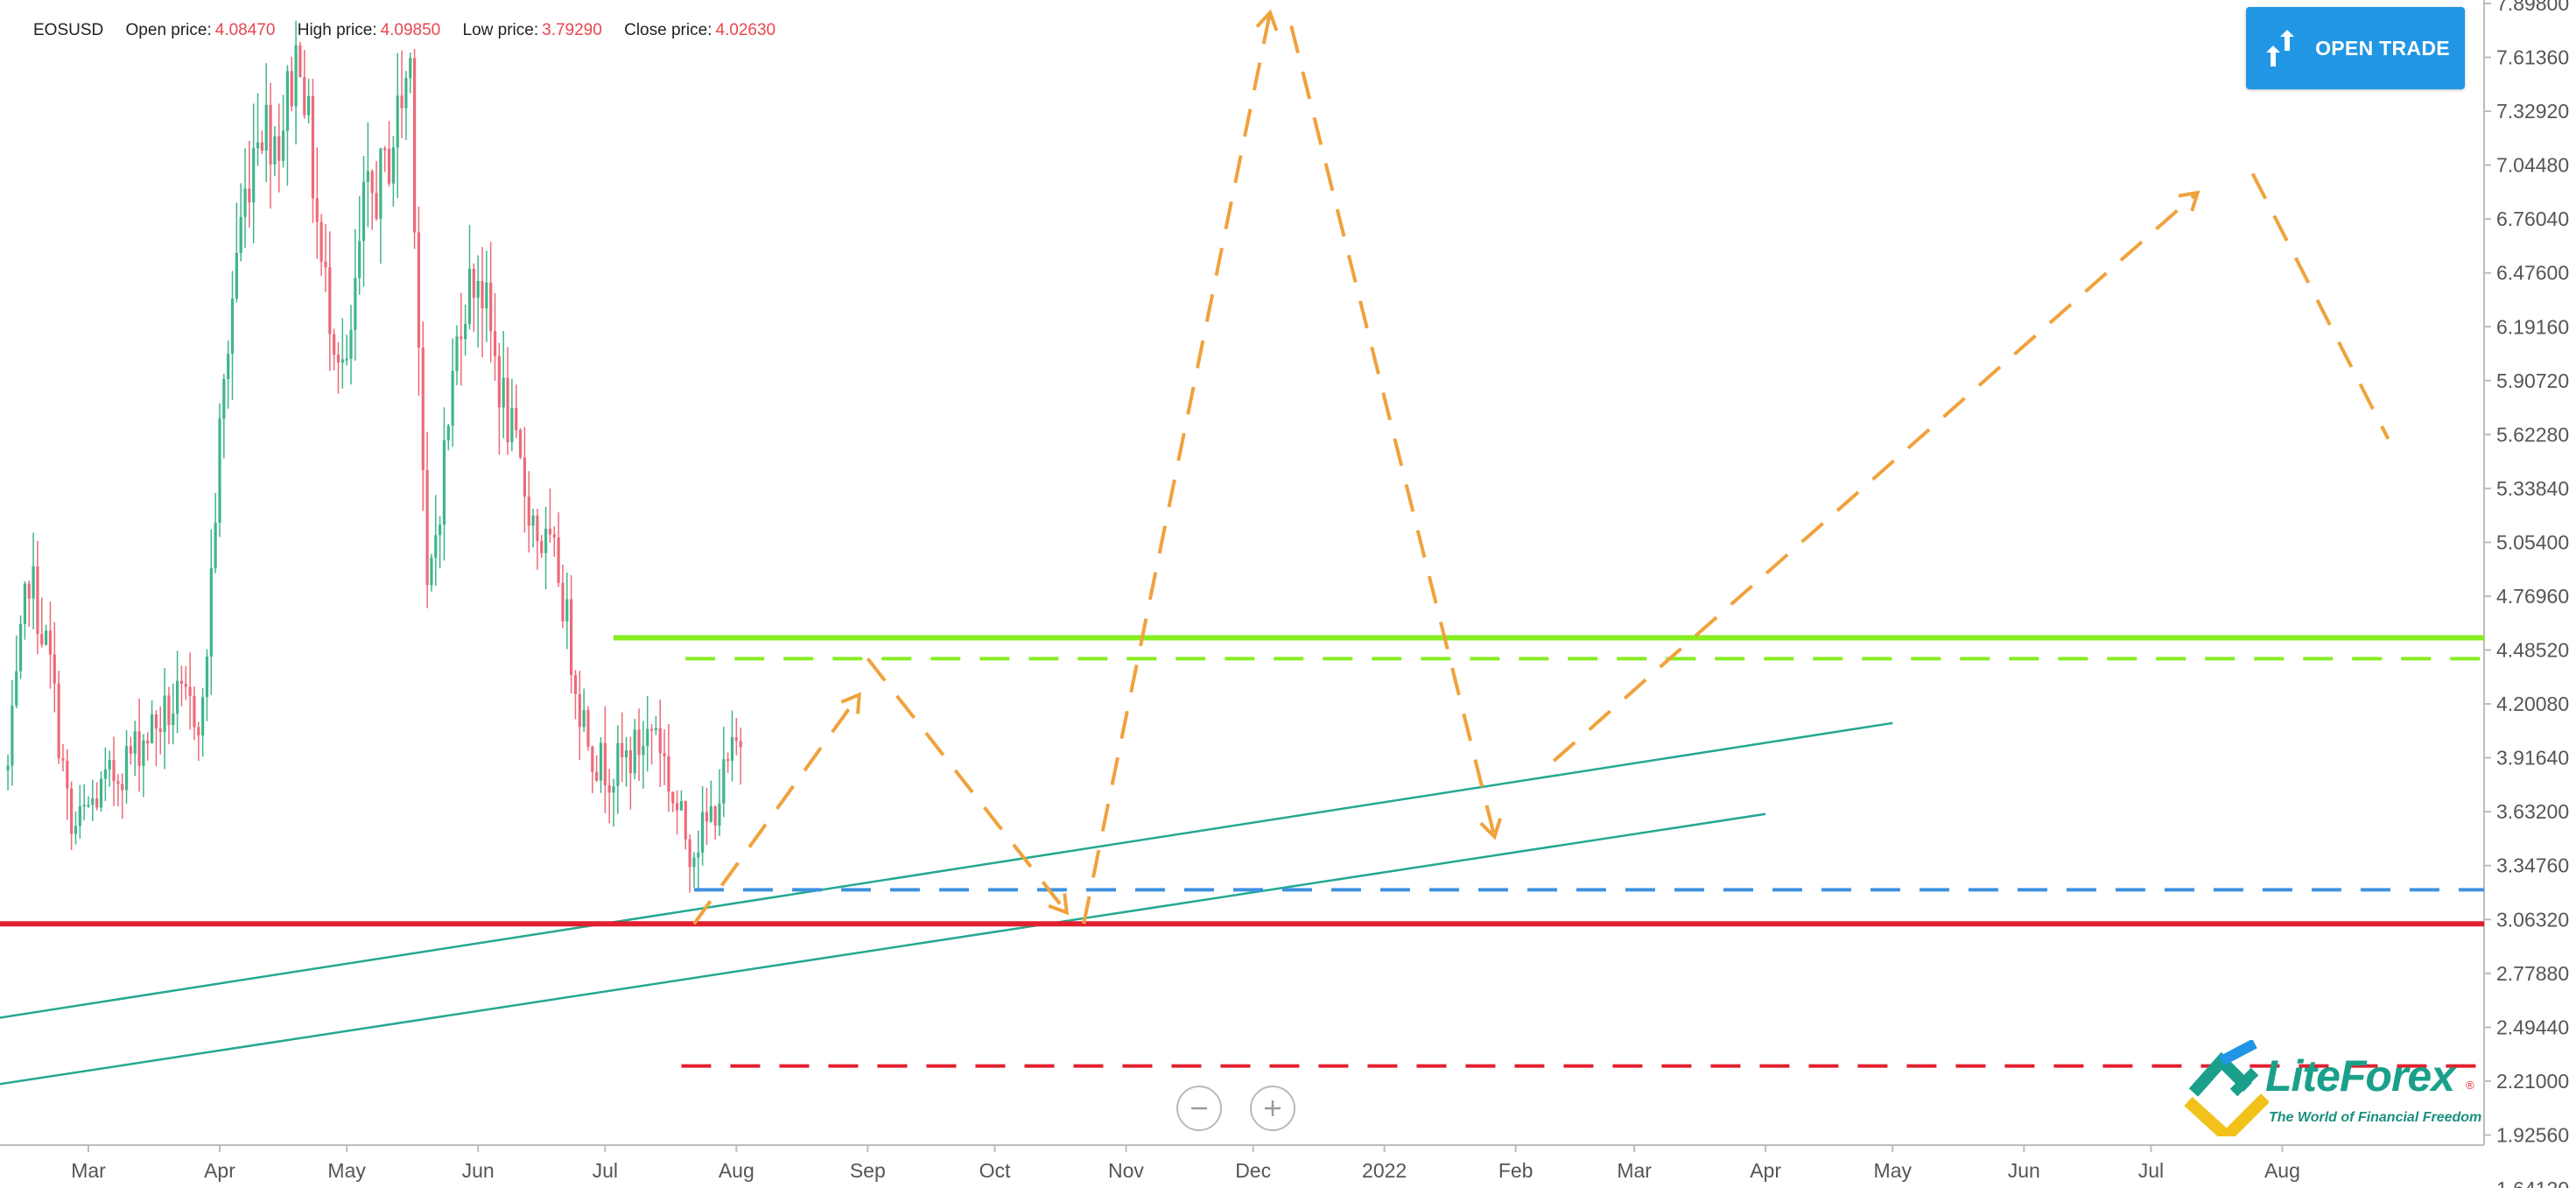 This screenshot has height=1188, width=2576. Describe the element at coordinates (2280, 48) in the screenshot. I see `up-down-arrows-icon` at that location.